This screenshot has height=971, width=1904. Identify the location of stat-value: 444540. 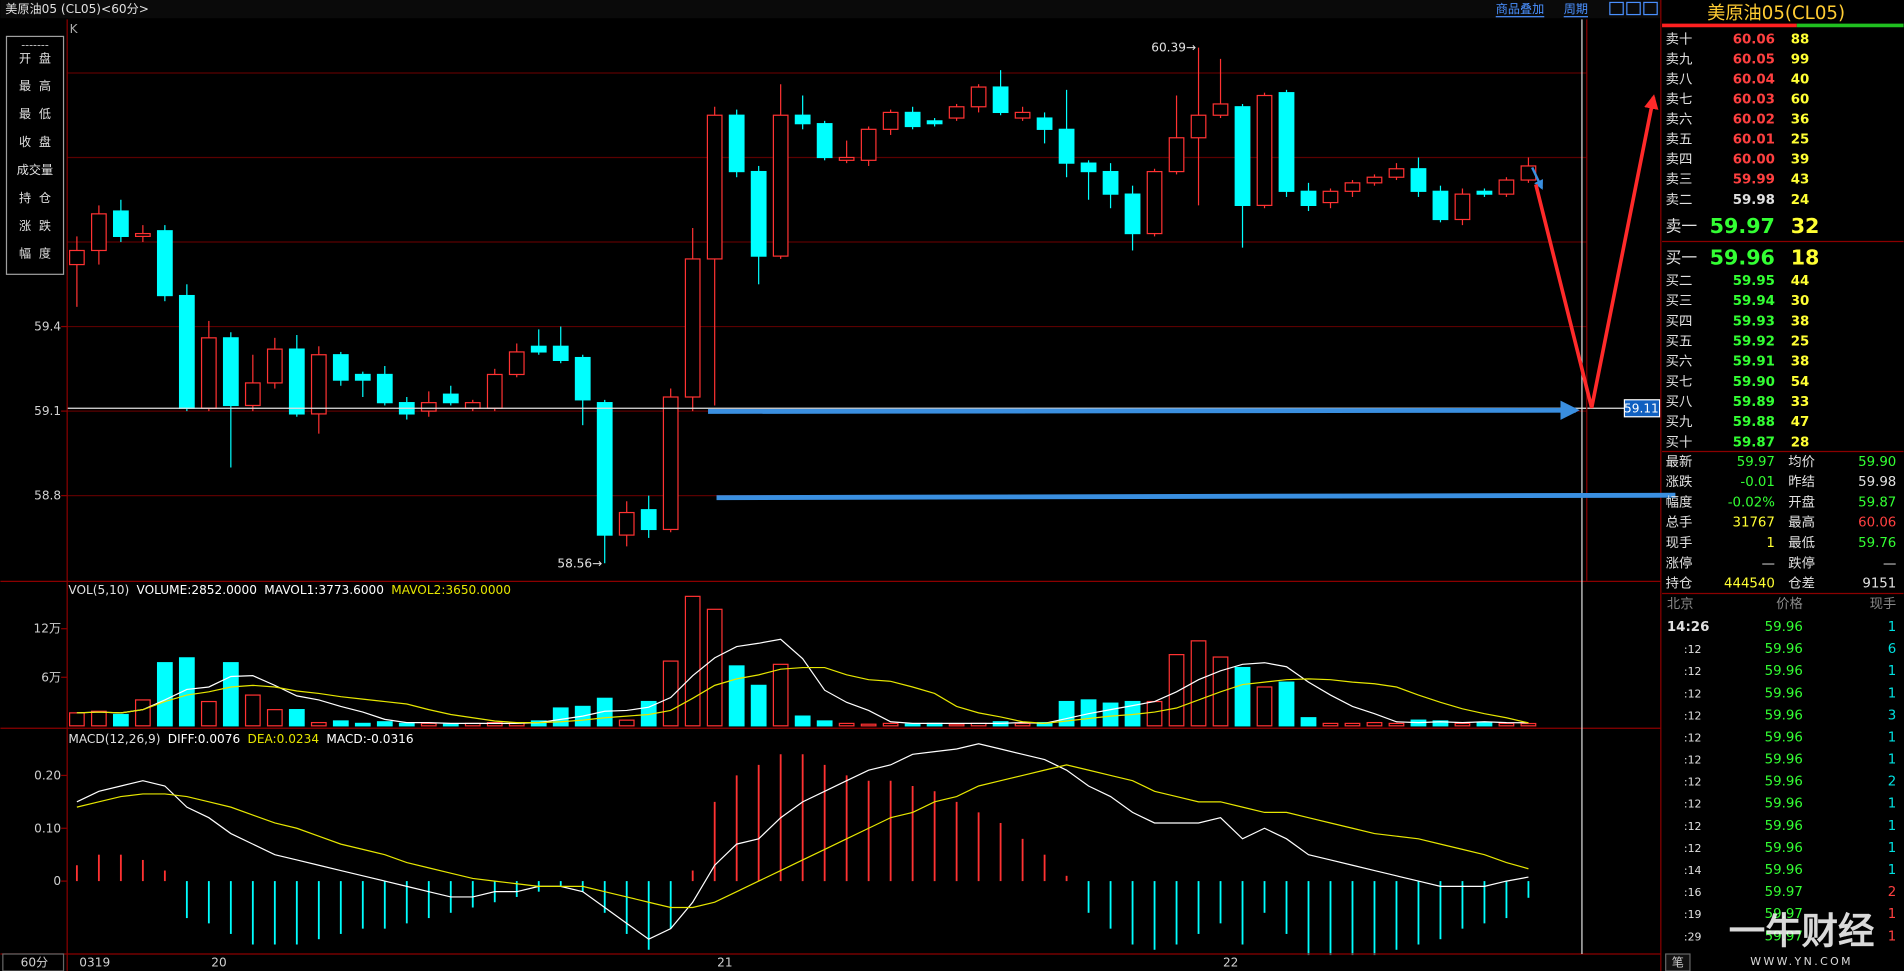
(1749, 584).